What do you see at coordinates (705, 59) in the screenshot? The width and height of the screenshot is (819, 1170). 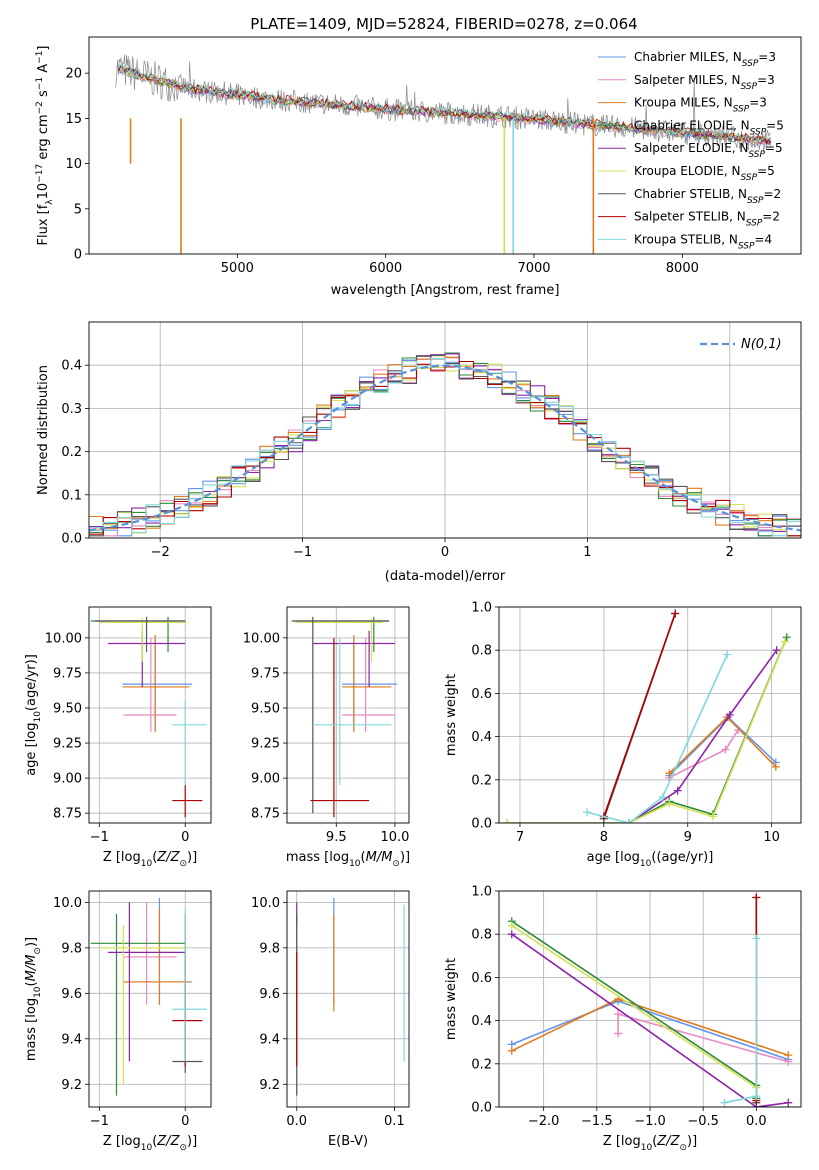 I see `legend-label: Chabrier MILES, NSSP=3` at bounding box center [705, 59].